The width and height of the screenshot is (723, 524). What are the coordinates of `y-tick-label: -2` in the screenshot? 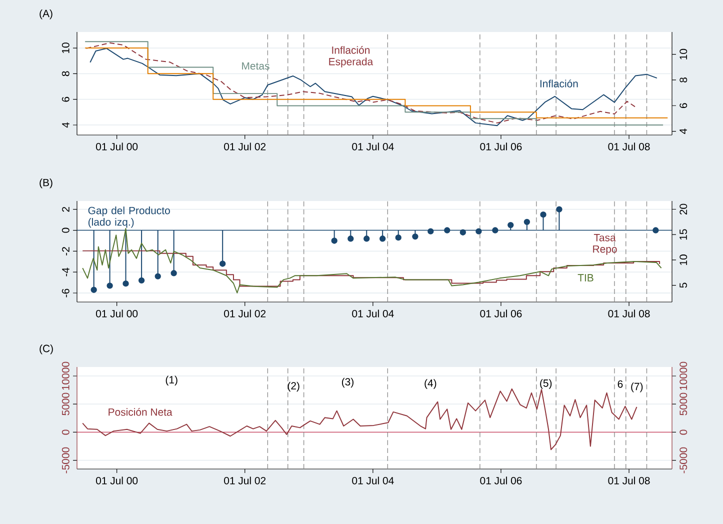 It's located at (66, 251).